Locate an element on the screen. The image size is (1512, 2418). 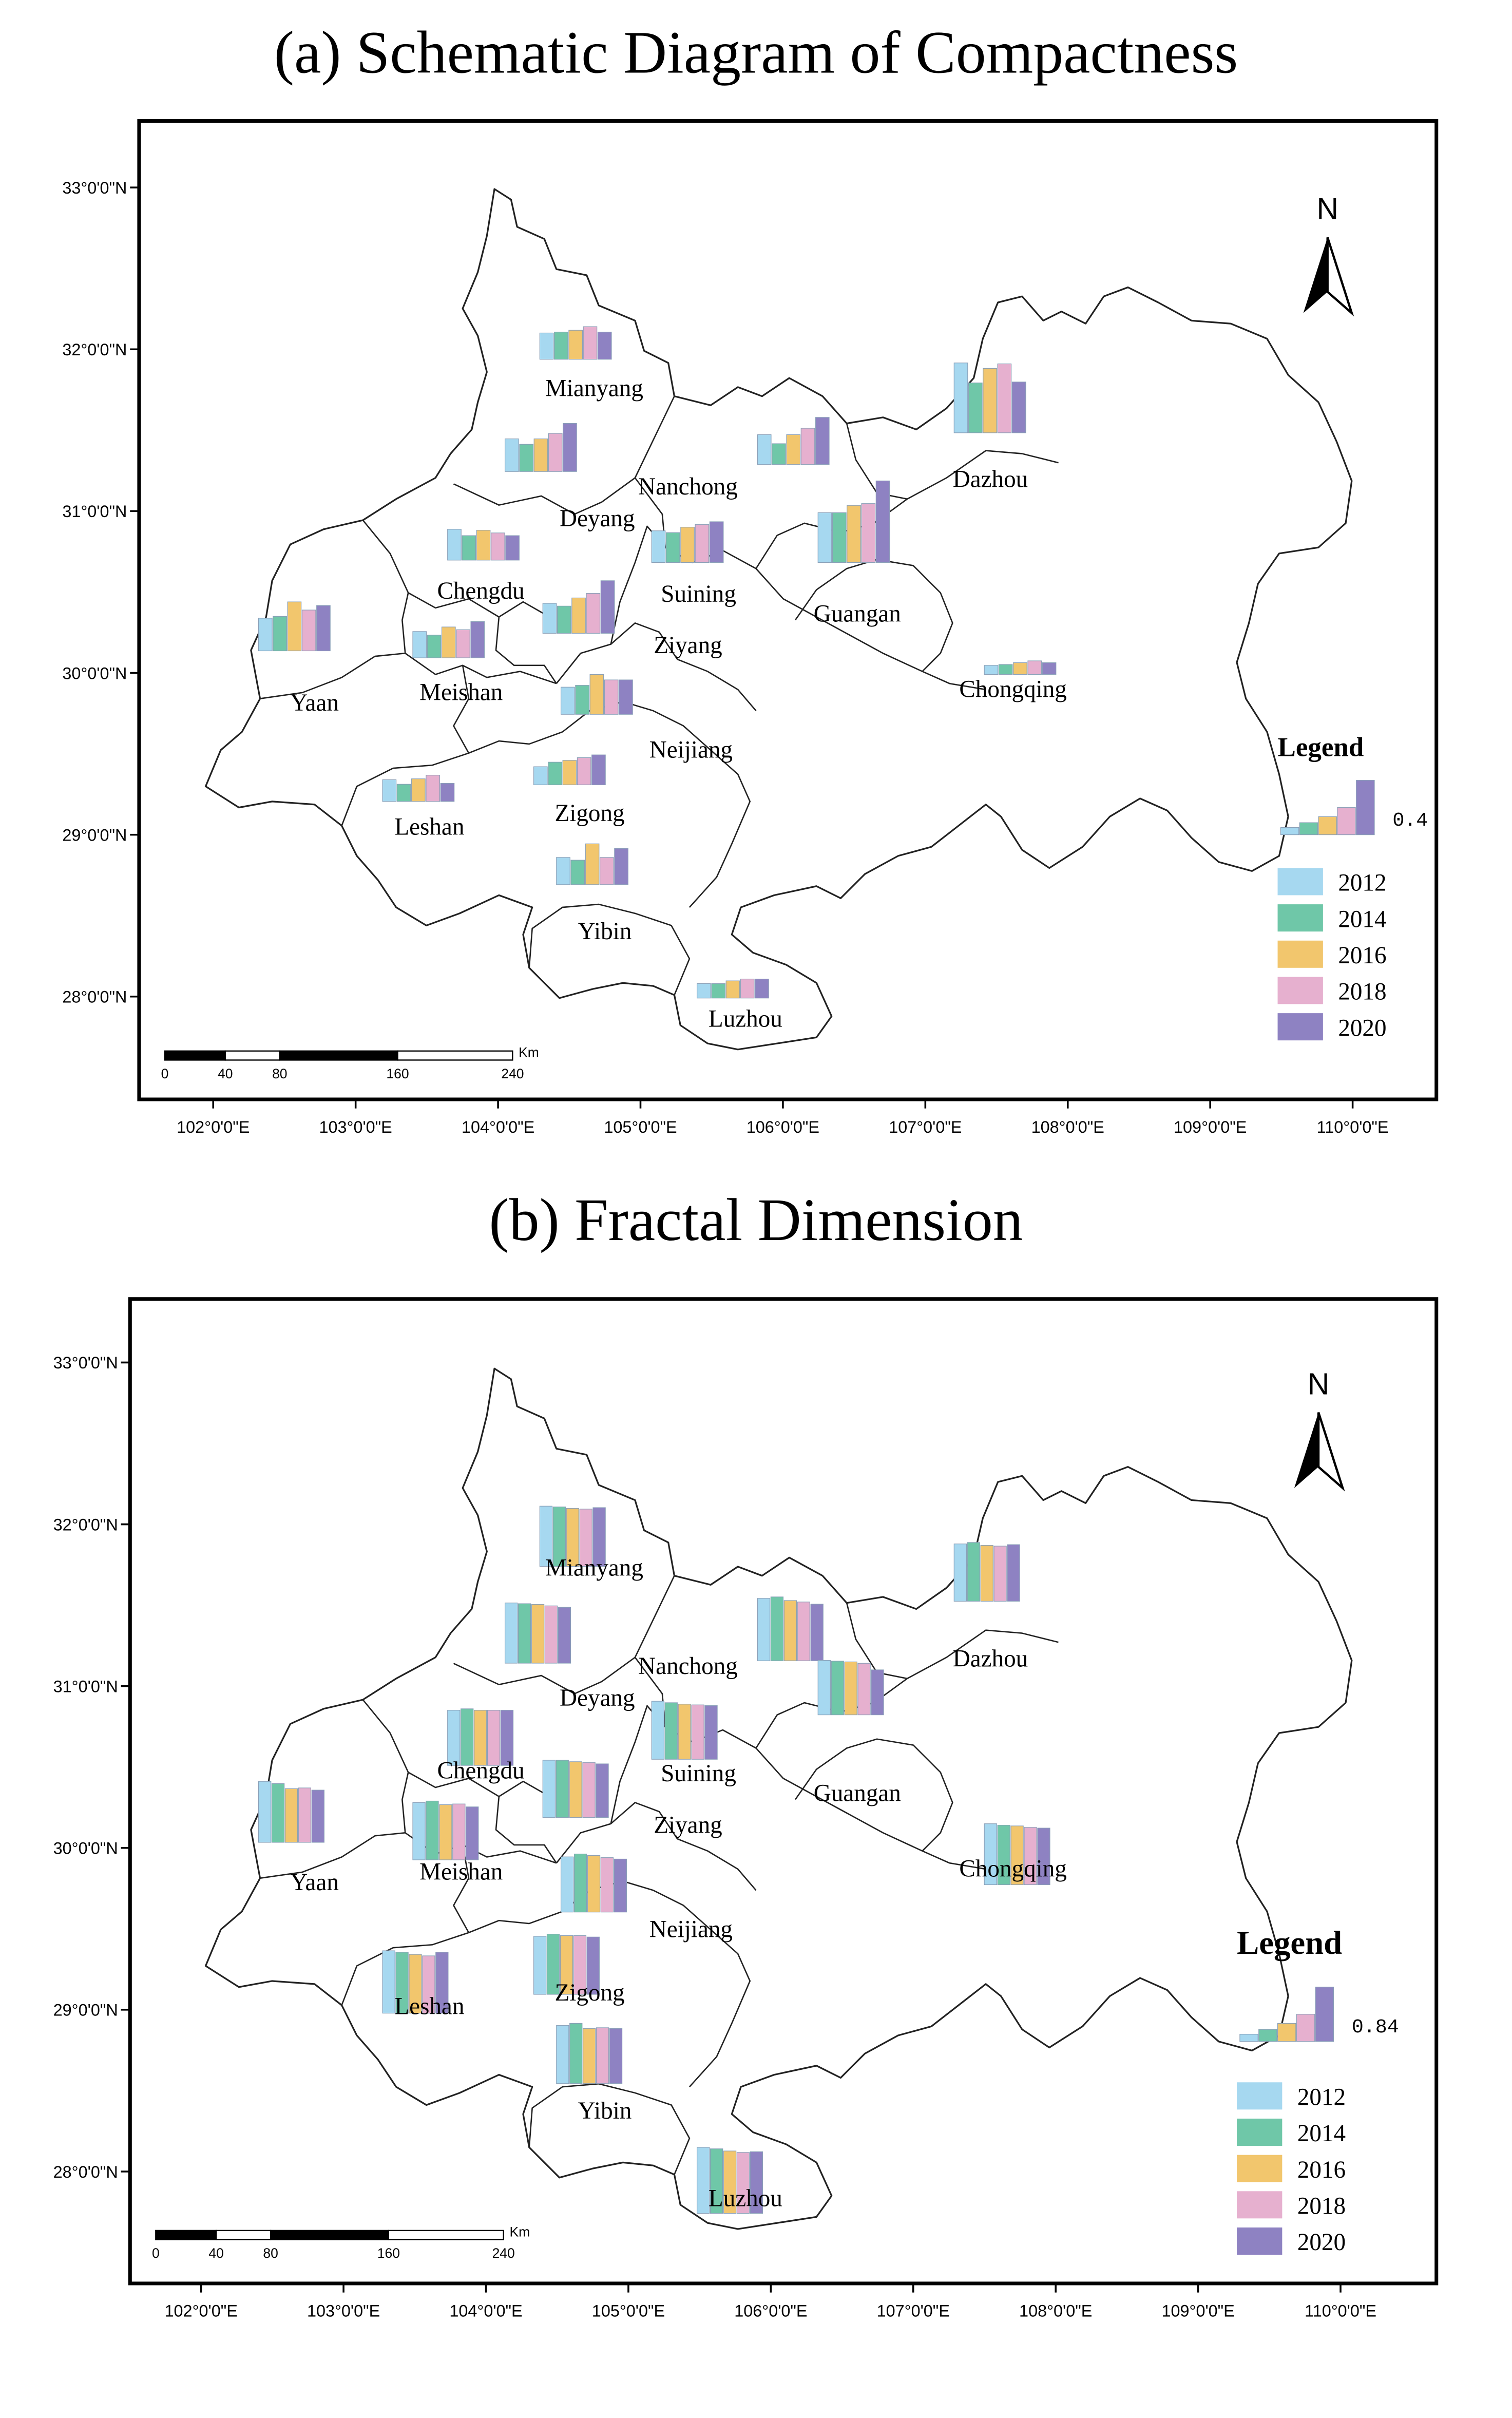
bar-chongqing-2012 is located at coordinates (991, 1854).